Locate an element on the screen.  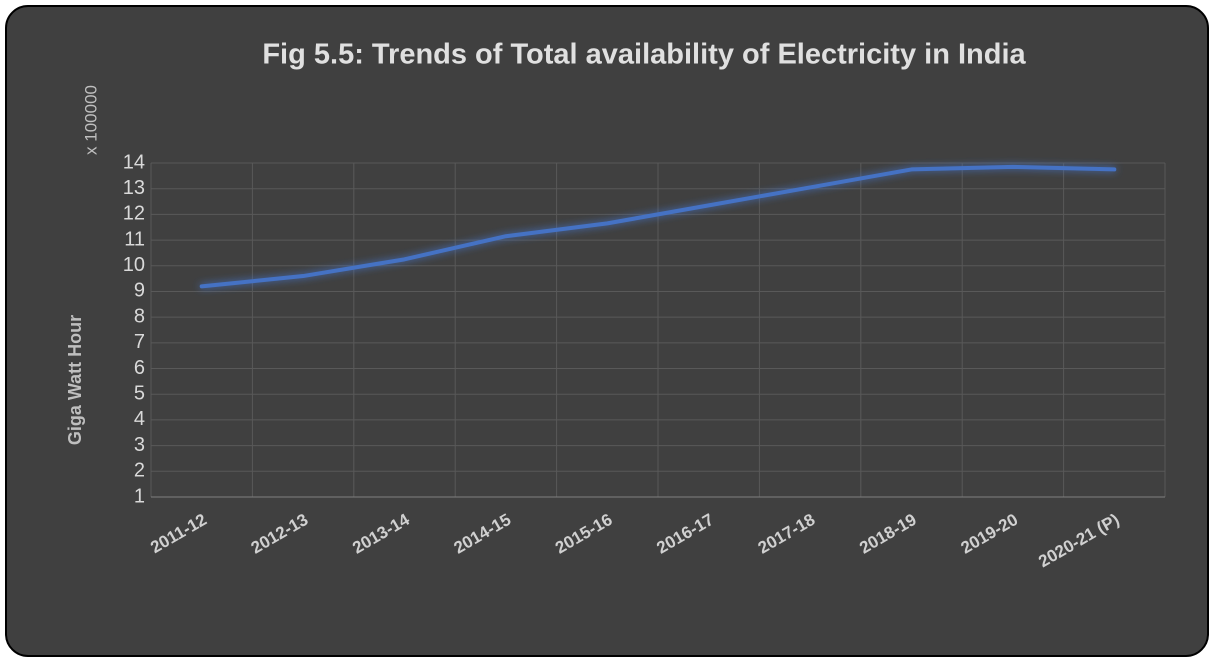
y-tick-label: 13 is located at coordinates (134, 188).